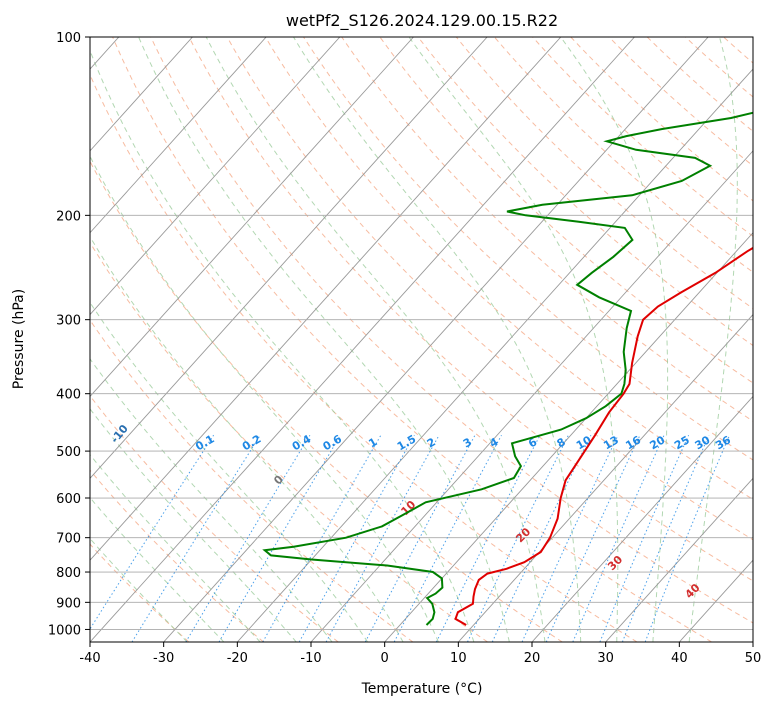 The width and height of the screenshot is (775, 708). Describe the element at coordinates (679, 658) in the screenshot. I see `x-tick-label: 40` at that location.